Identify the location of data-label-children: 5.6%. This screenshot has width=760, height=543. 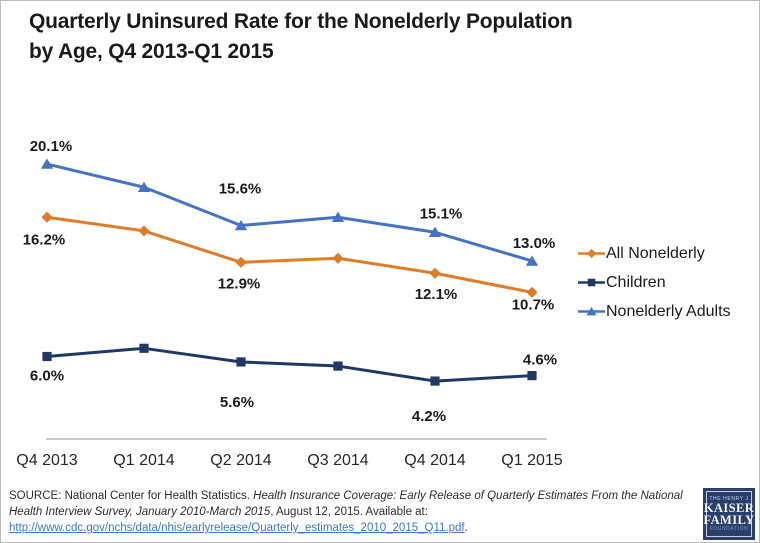
(237, 402).